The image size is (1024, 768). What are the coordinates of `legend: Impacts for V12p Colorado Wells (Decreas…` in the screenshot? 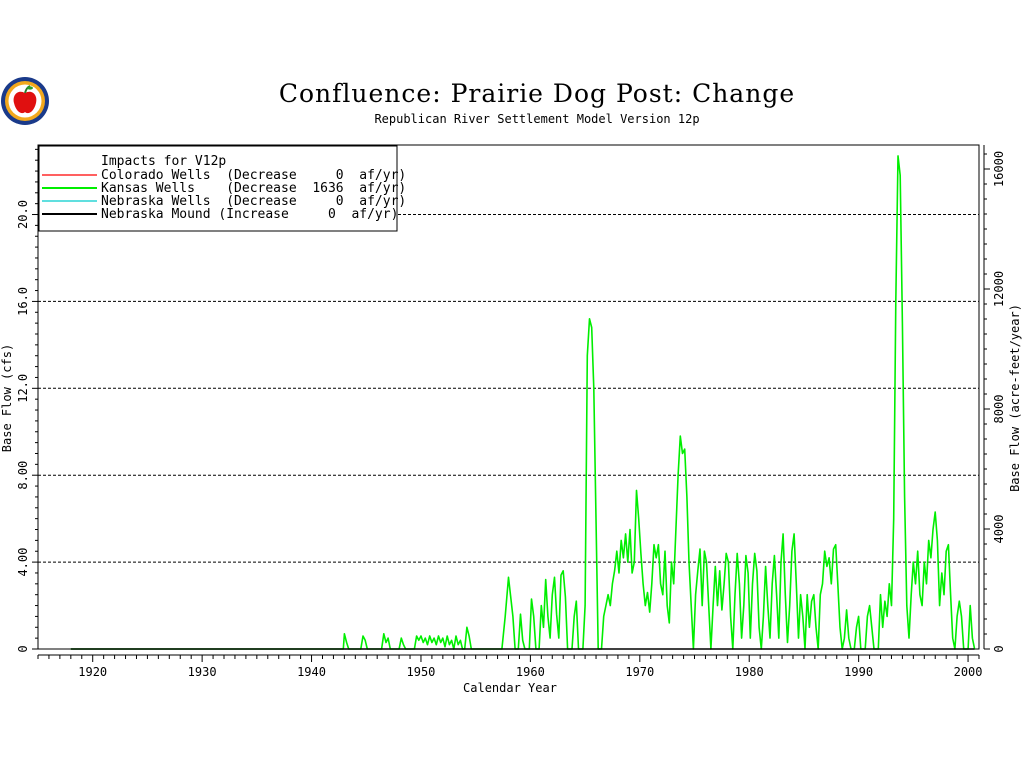 It's located at (222, 188).